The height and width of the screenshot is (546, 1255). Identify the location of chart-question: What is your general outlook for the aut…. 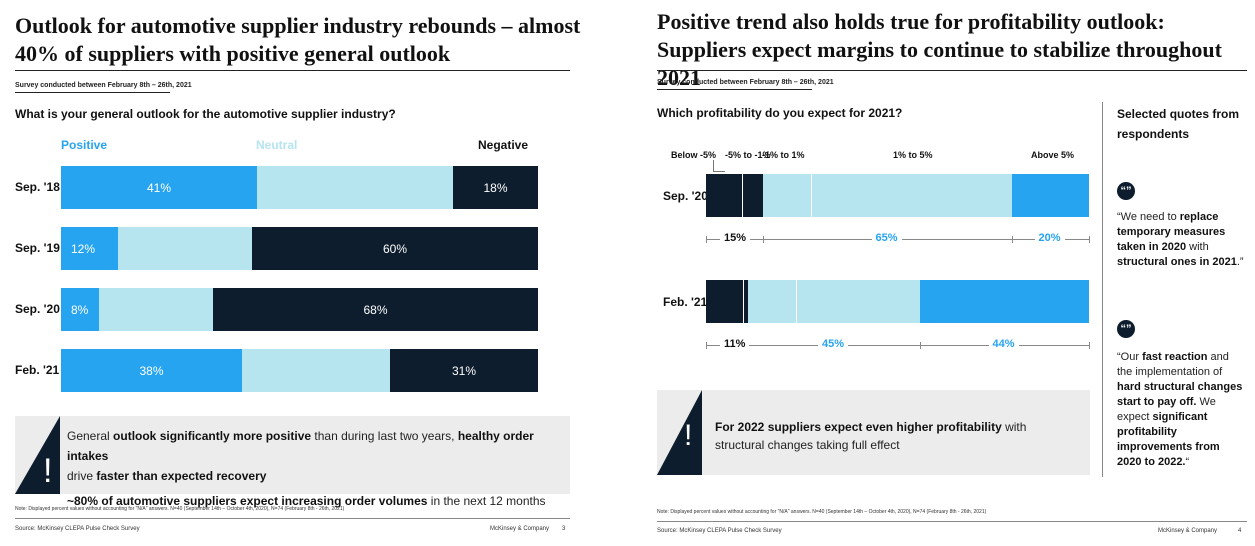
(205, 114).